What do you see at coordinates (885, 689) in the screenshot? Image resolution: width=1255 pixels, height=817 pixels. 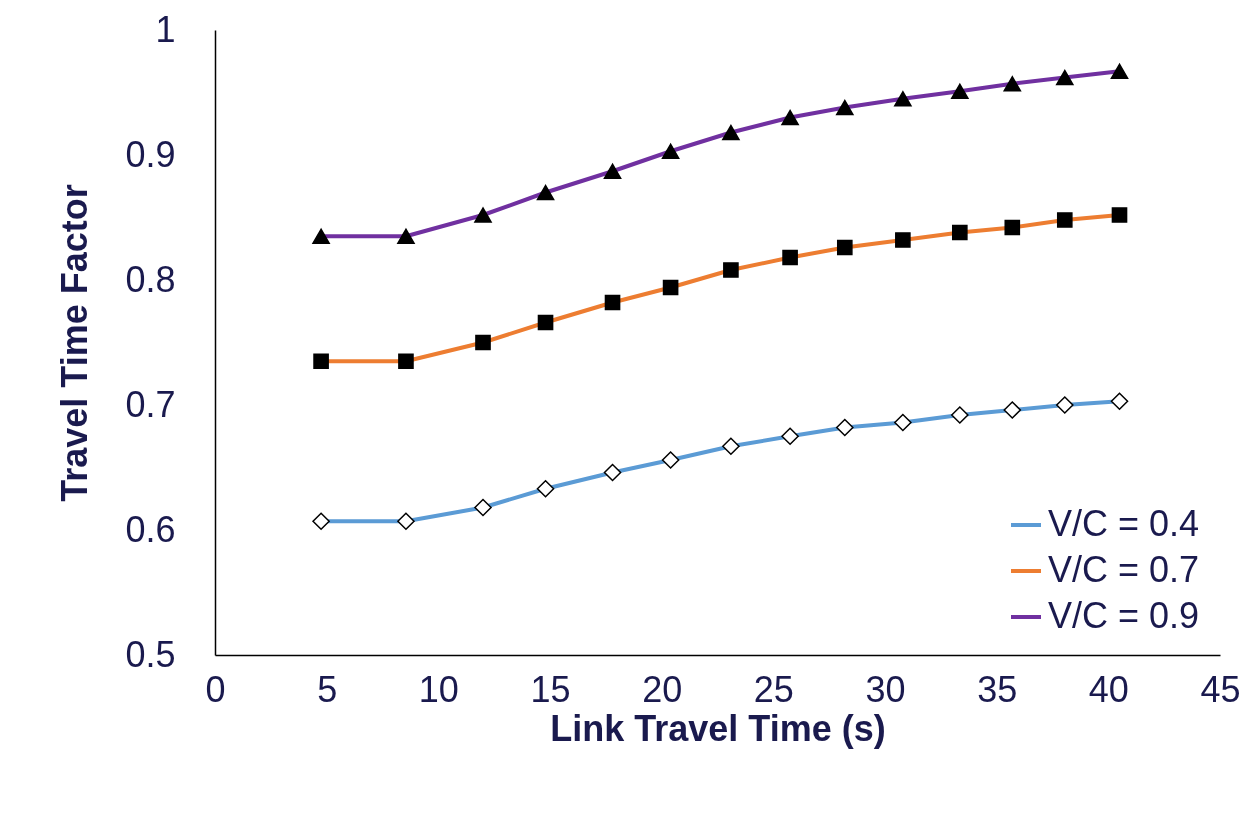 I see `x-tick-label: 30` at bounding box center [885, 689].